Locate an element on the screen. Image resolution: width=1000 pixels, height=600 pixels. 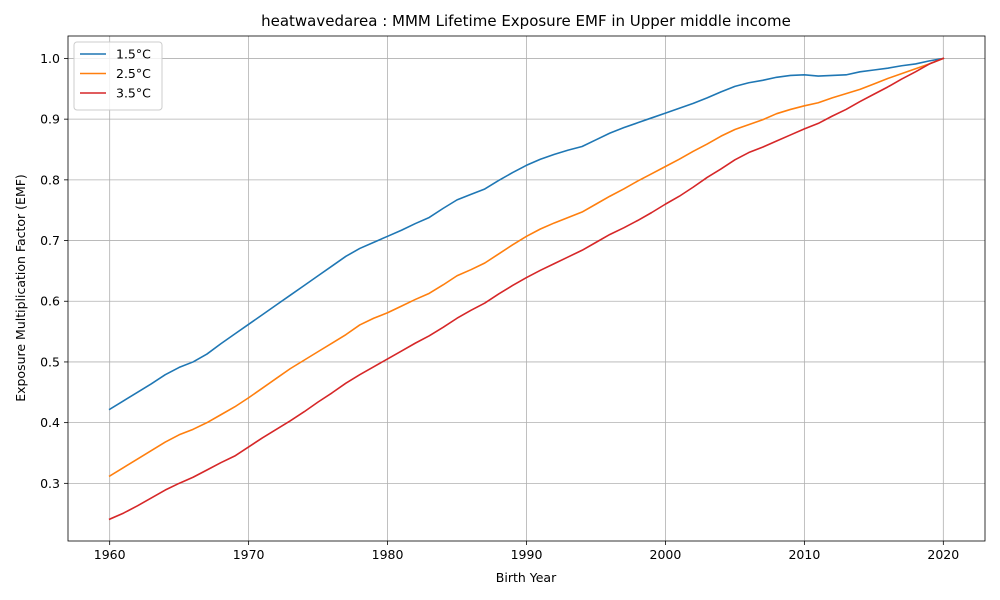
x-tick-label: 2020 is located at coordinates (943, 554).